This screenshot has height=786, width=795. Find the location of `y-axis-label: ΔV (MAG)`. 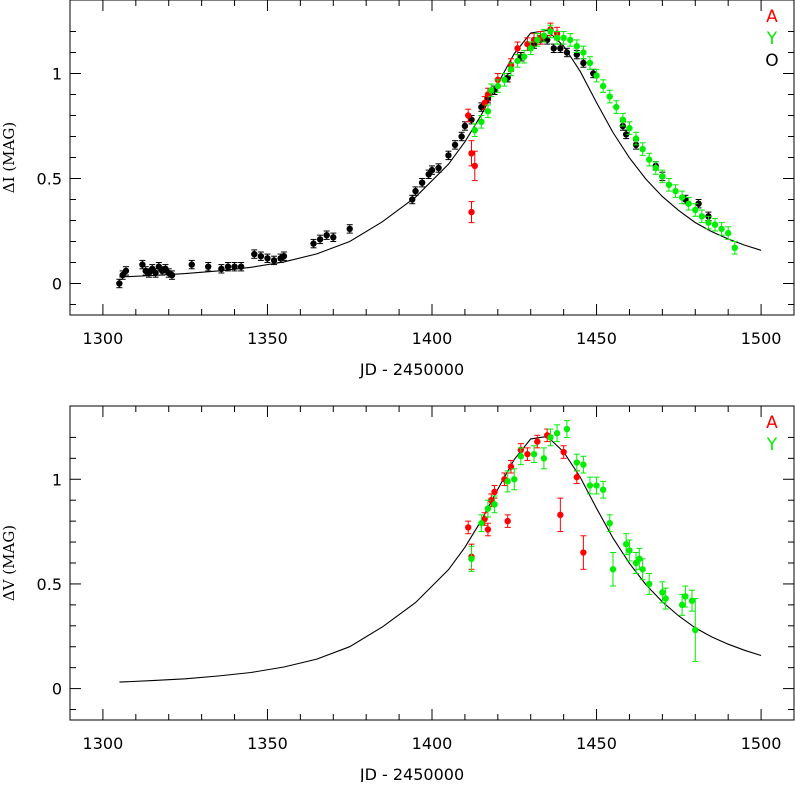

y-axis-label: ΔV (MAG) is located at coordinates (9, 563).